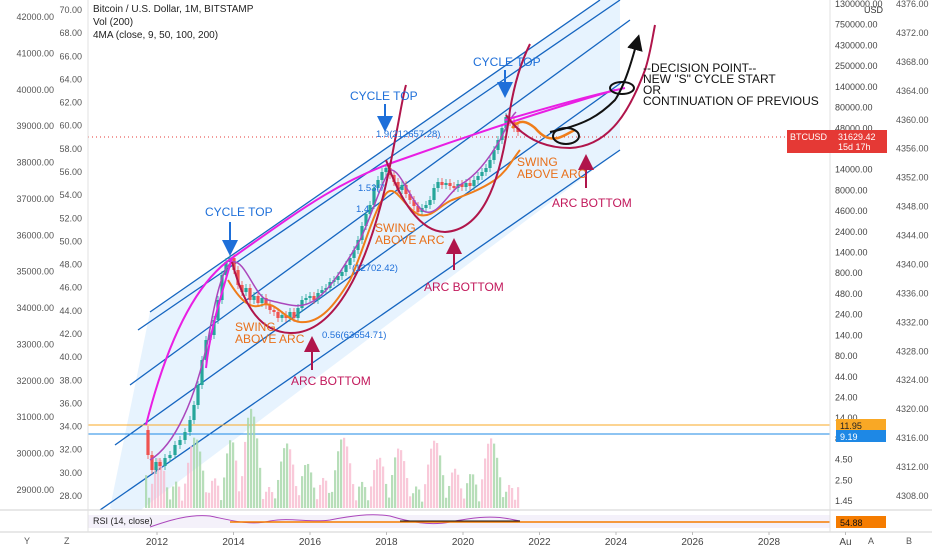 This screenshot has height=555, width=932. What do you see at coordinates (912, 322) in the screenshot?
I see `right-axis-outer-tick: 4332.00` at bounding box center [912, 322].